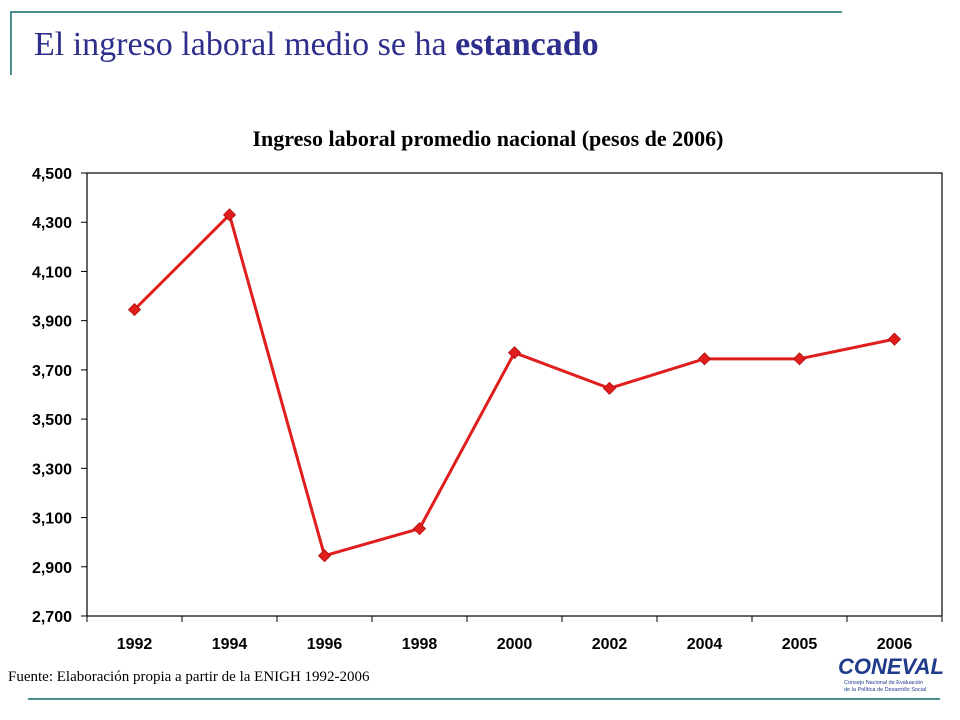  I want to click on y-tick-label: 3,700, so click(52, 371).